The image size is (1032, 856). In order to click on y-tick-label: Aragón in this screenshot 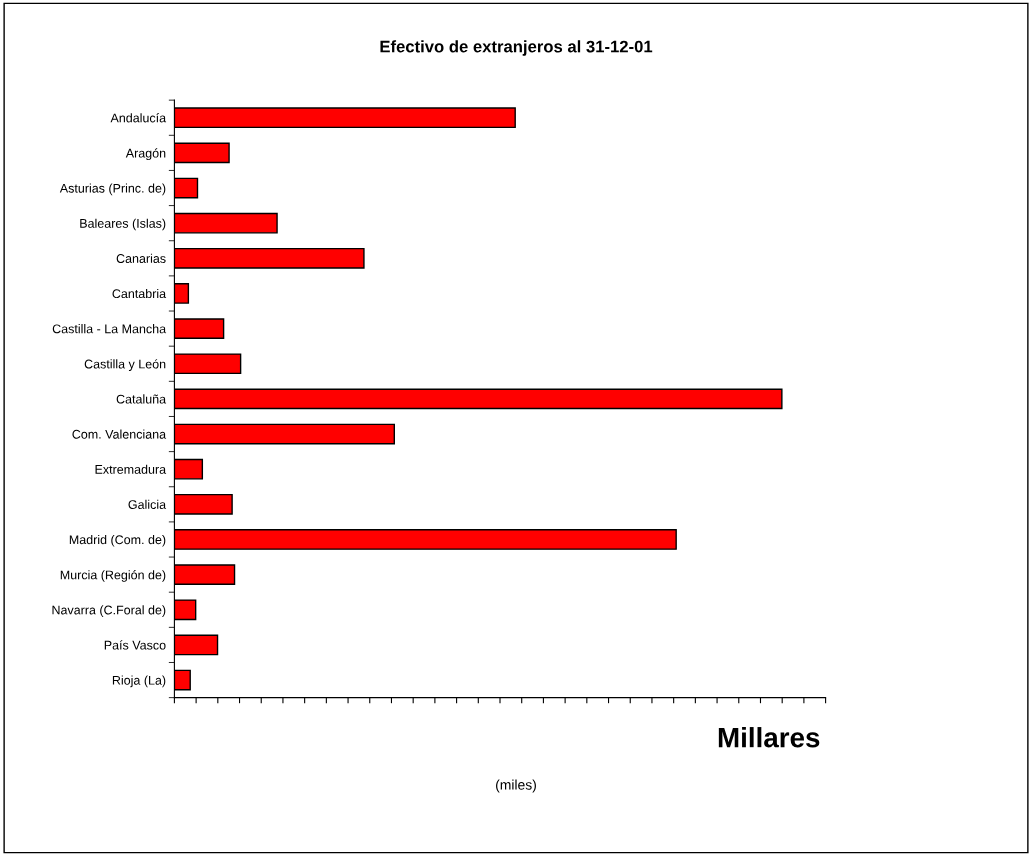, I will do `click(145, 154)`.